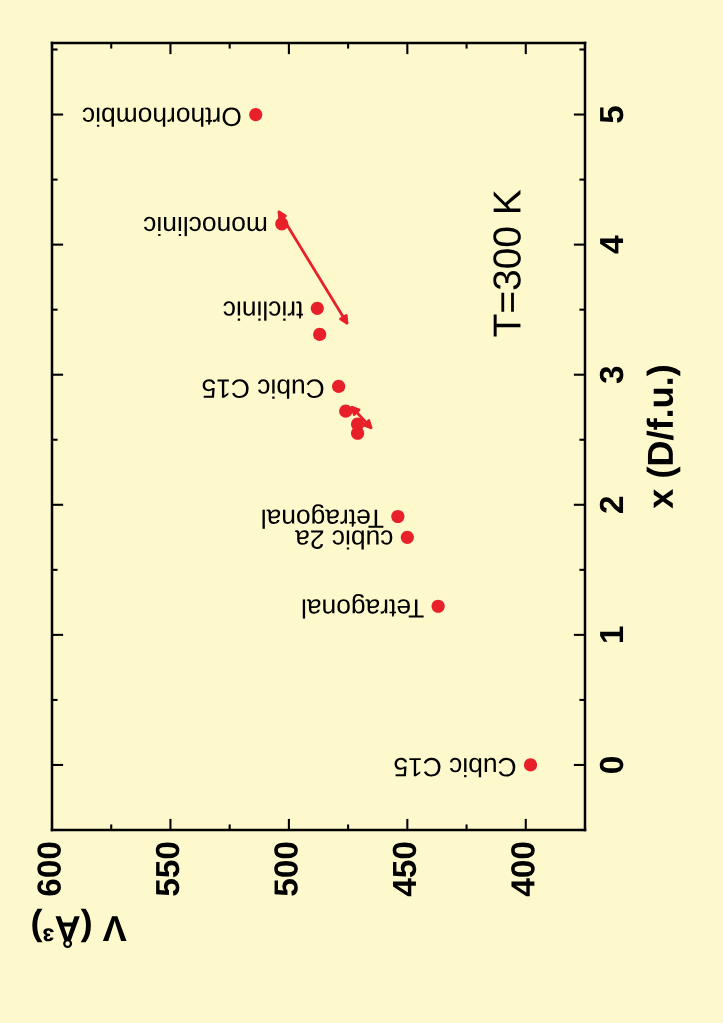 The width and height of the screenshot is (723, 1023). I want to click on x-tick-label: 450, so click(404, 869).